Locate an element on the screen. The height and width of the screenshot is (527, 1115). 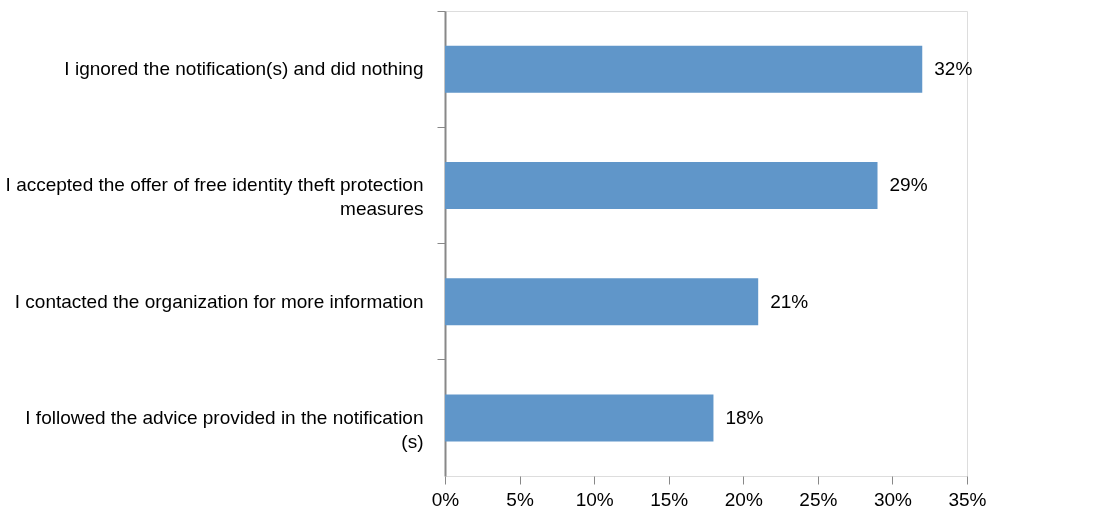
data-label: 21% is located at coordinates (789, 301).